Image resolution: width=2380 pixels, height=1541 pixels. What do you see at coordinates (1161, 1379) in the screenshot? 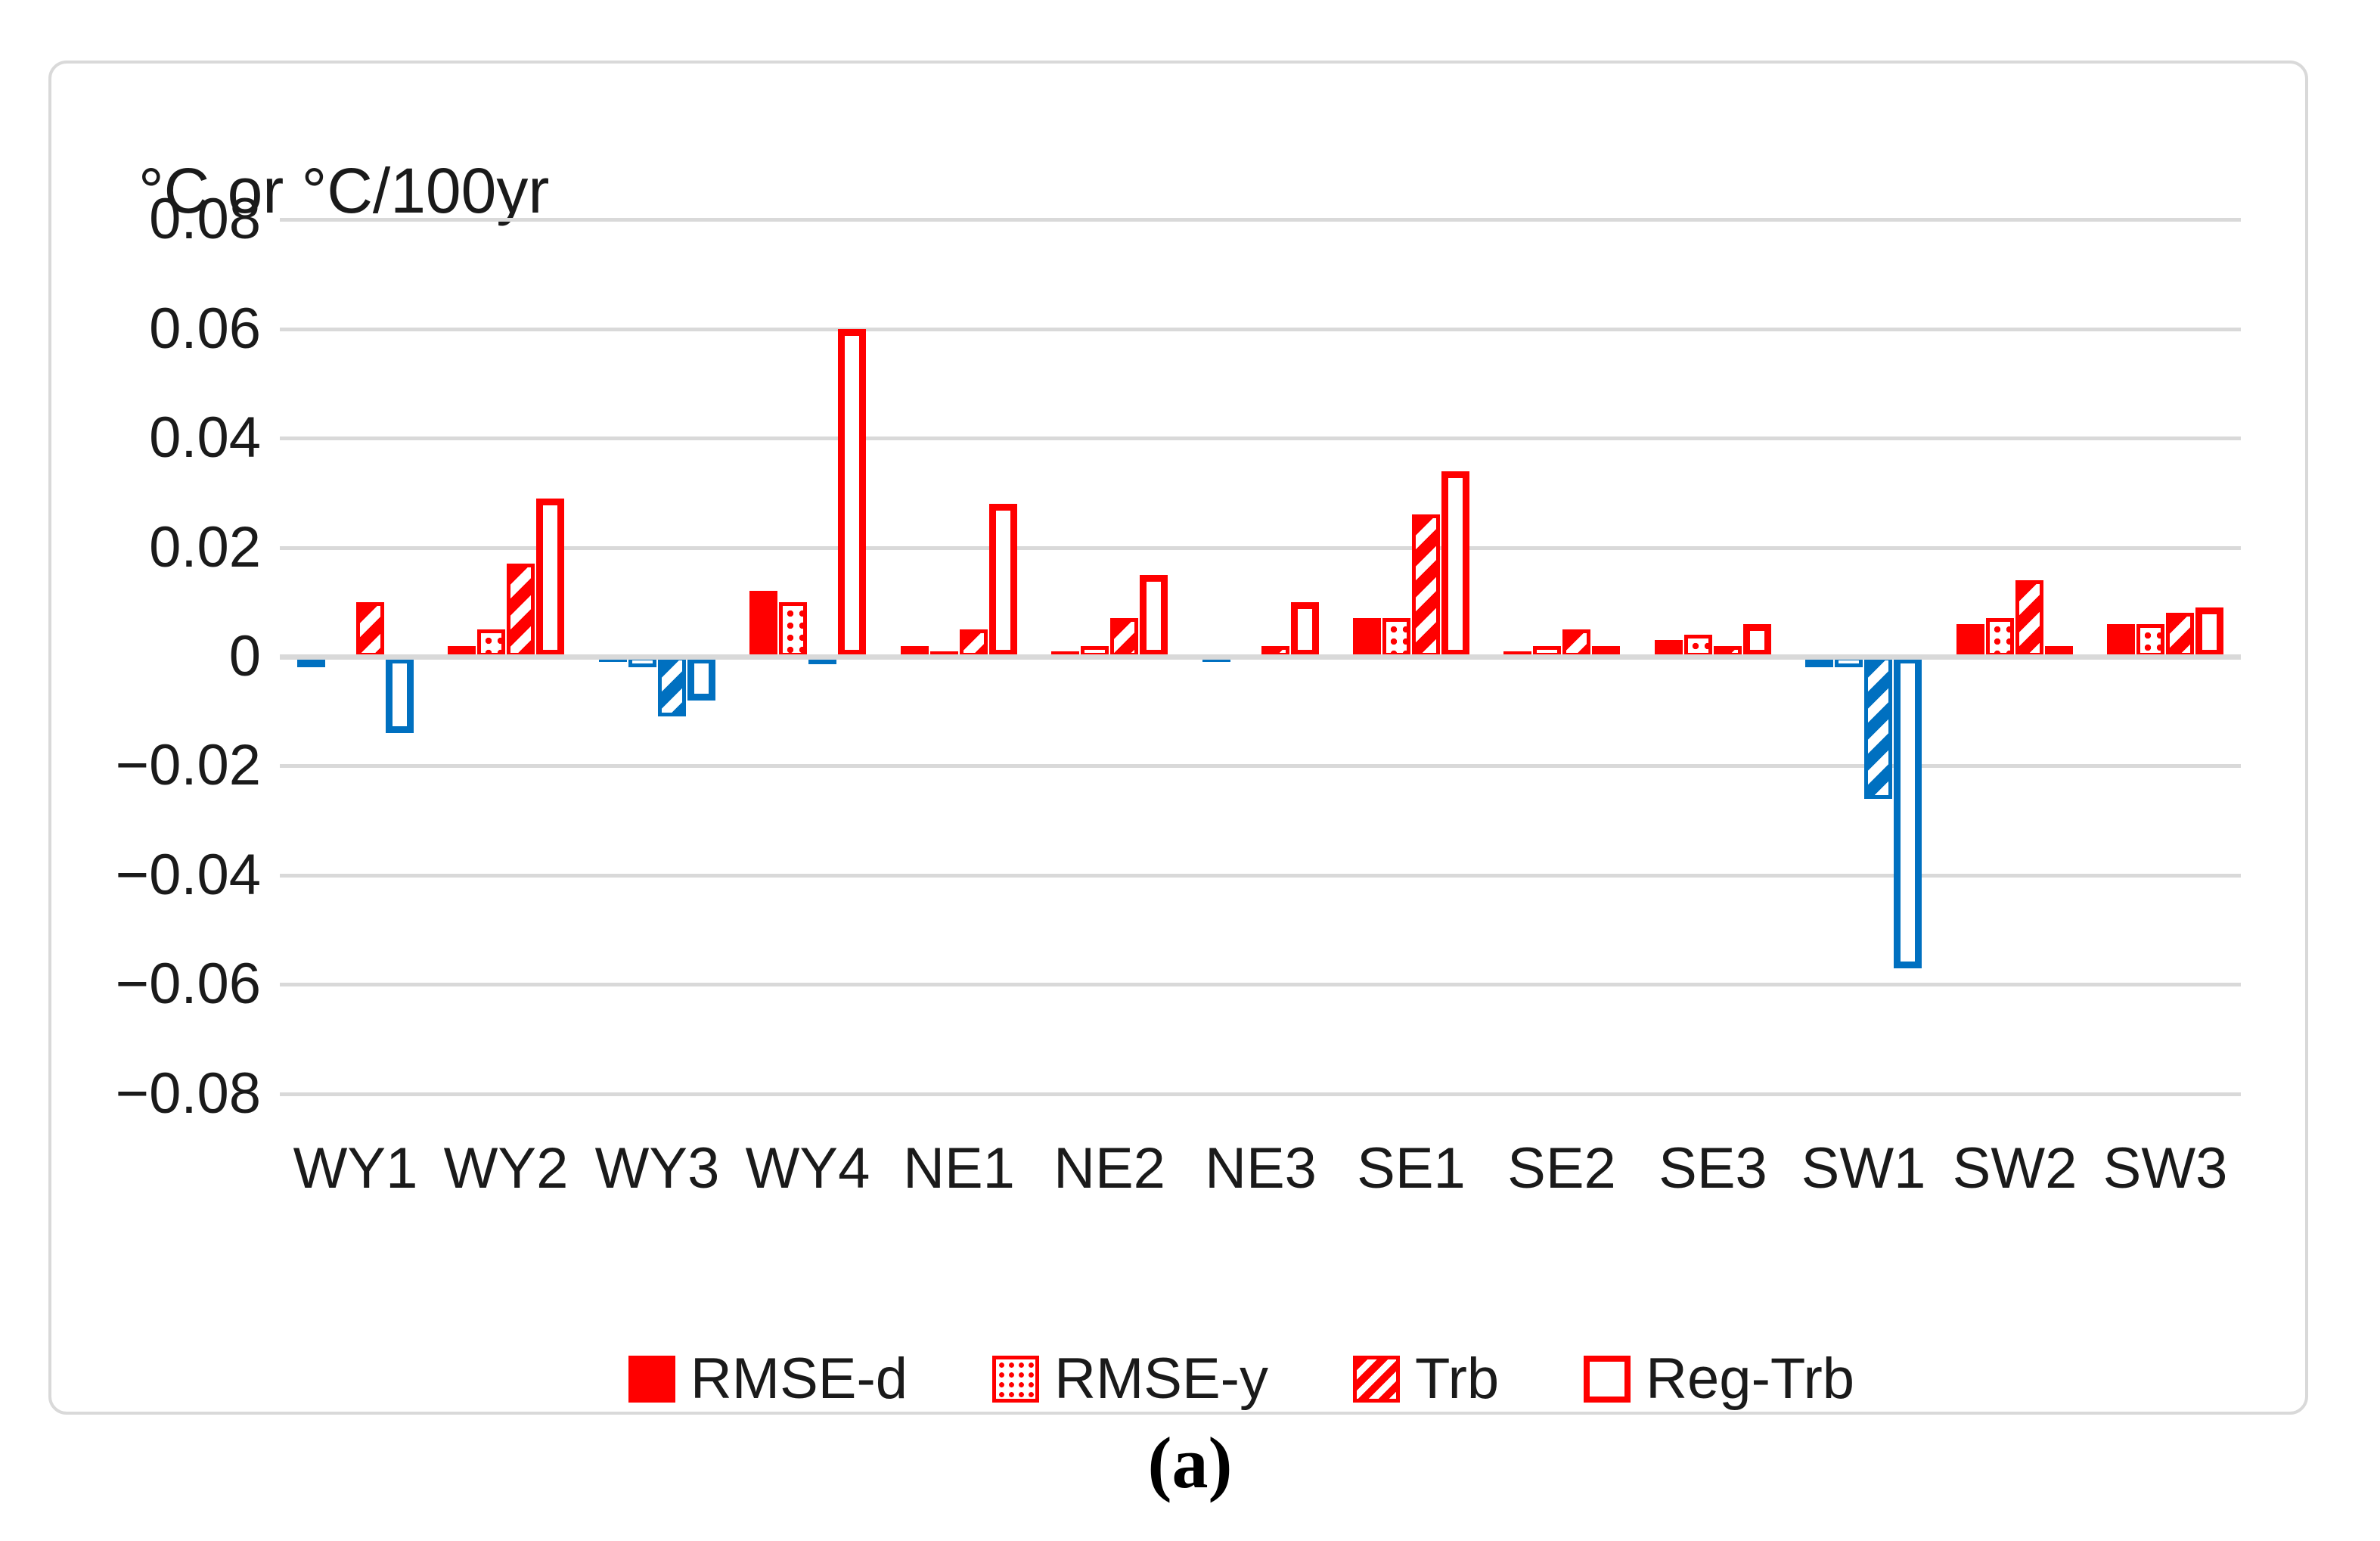
I see `legend-label-rmse-y: RMSE-y` at bounding box center [1161, 1379].